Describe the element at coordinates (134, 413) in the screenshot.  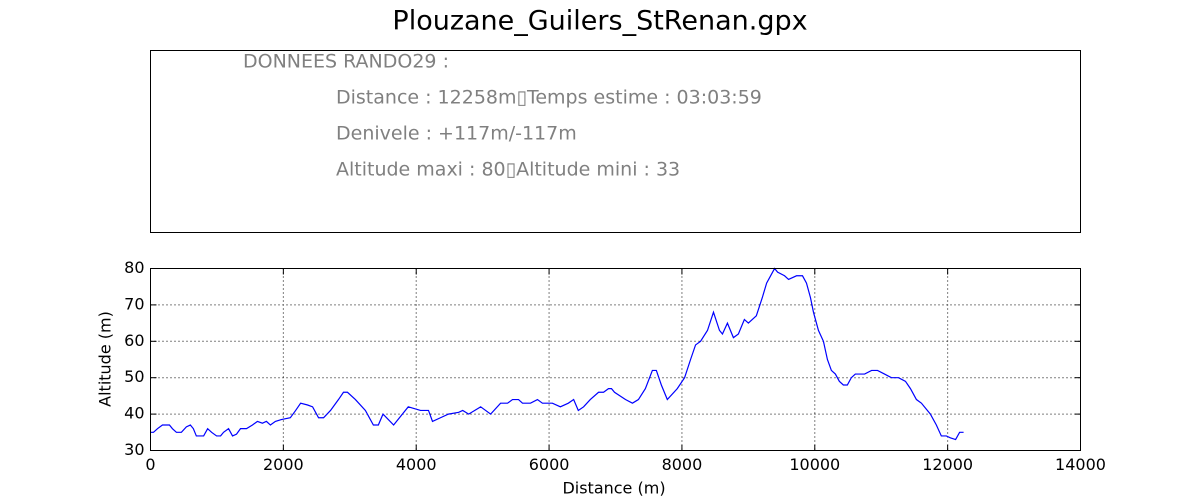
I see `y-tick-label: 40` at that location.